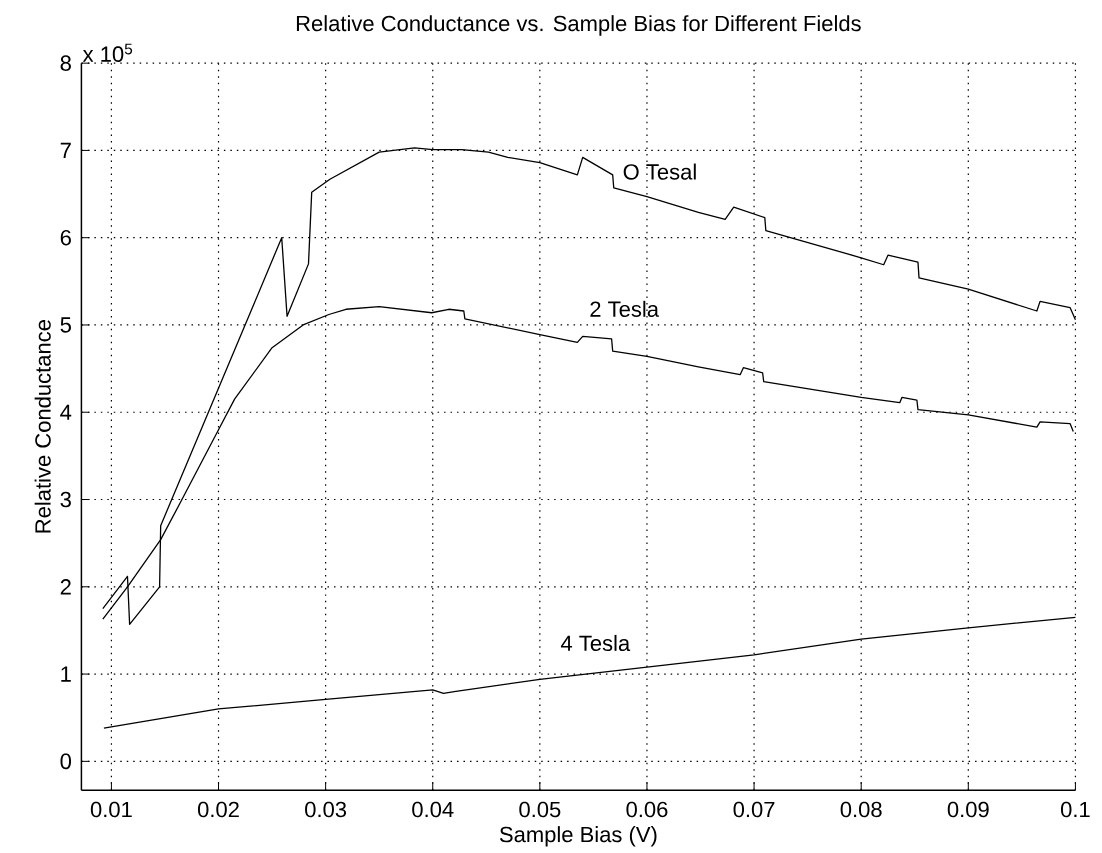 Image resolution: width=1102 pixels, height=853 pixels. I want to click on x-tick-label: 0.04, so click(433, 809).